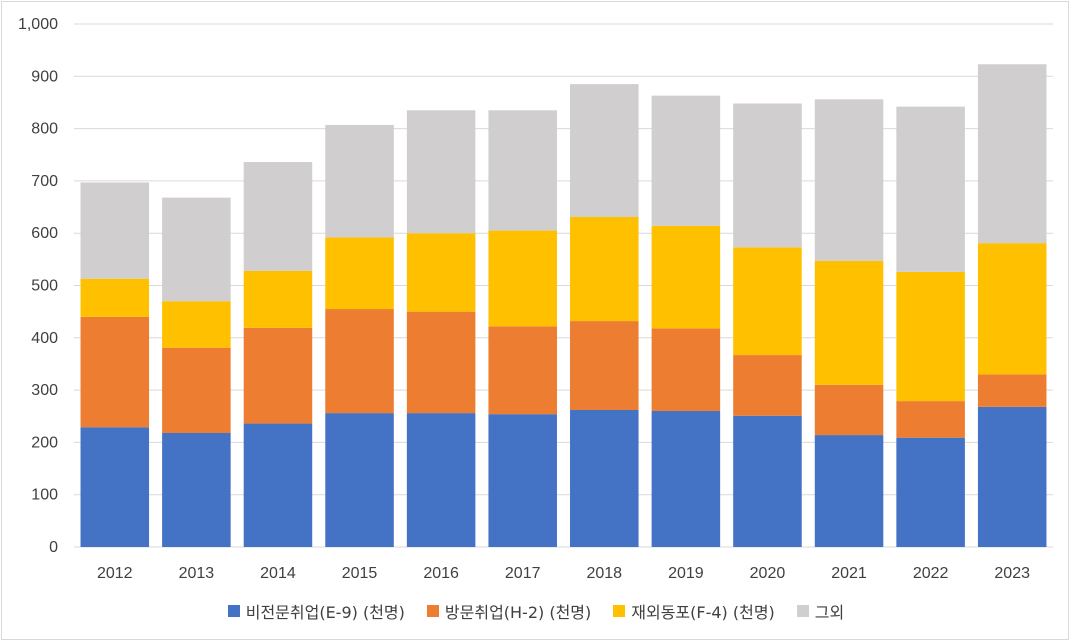 Image resolution: width=1072 pixels, height=643 pixels. Describe the element at coordinates (931, 573) in the screenshot. I see `x-tick-label: 2022` at that location.